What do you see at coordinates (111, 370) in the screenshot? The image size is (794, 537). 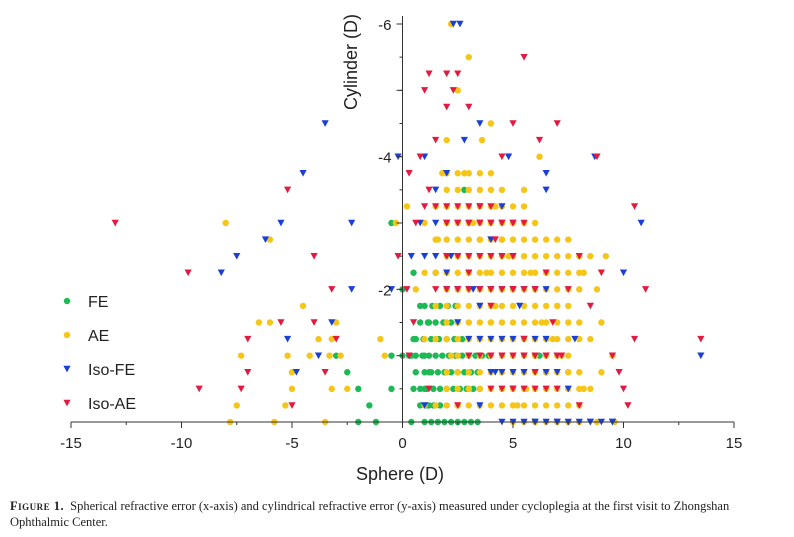 I see `legend-label: Iso-FE` at bounding box center [111, 370].